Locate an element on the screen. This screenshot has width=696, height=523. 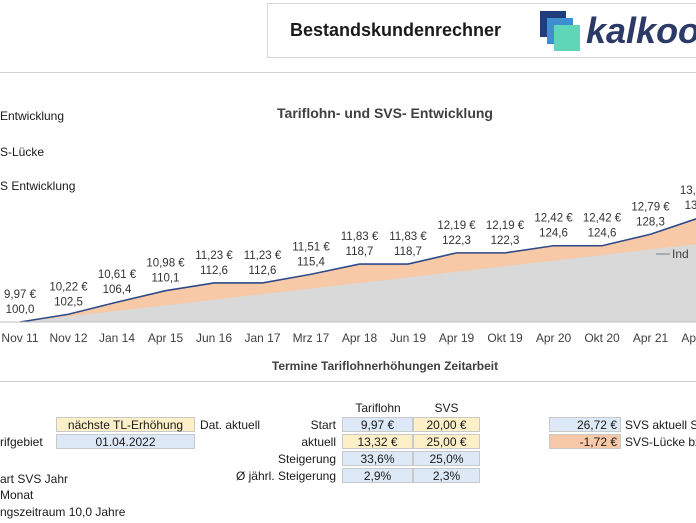
x-tick-label: Apr 15 is located at coordinates (166, 338).